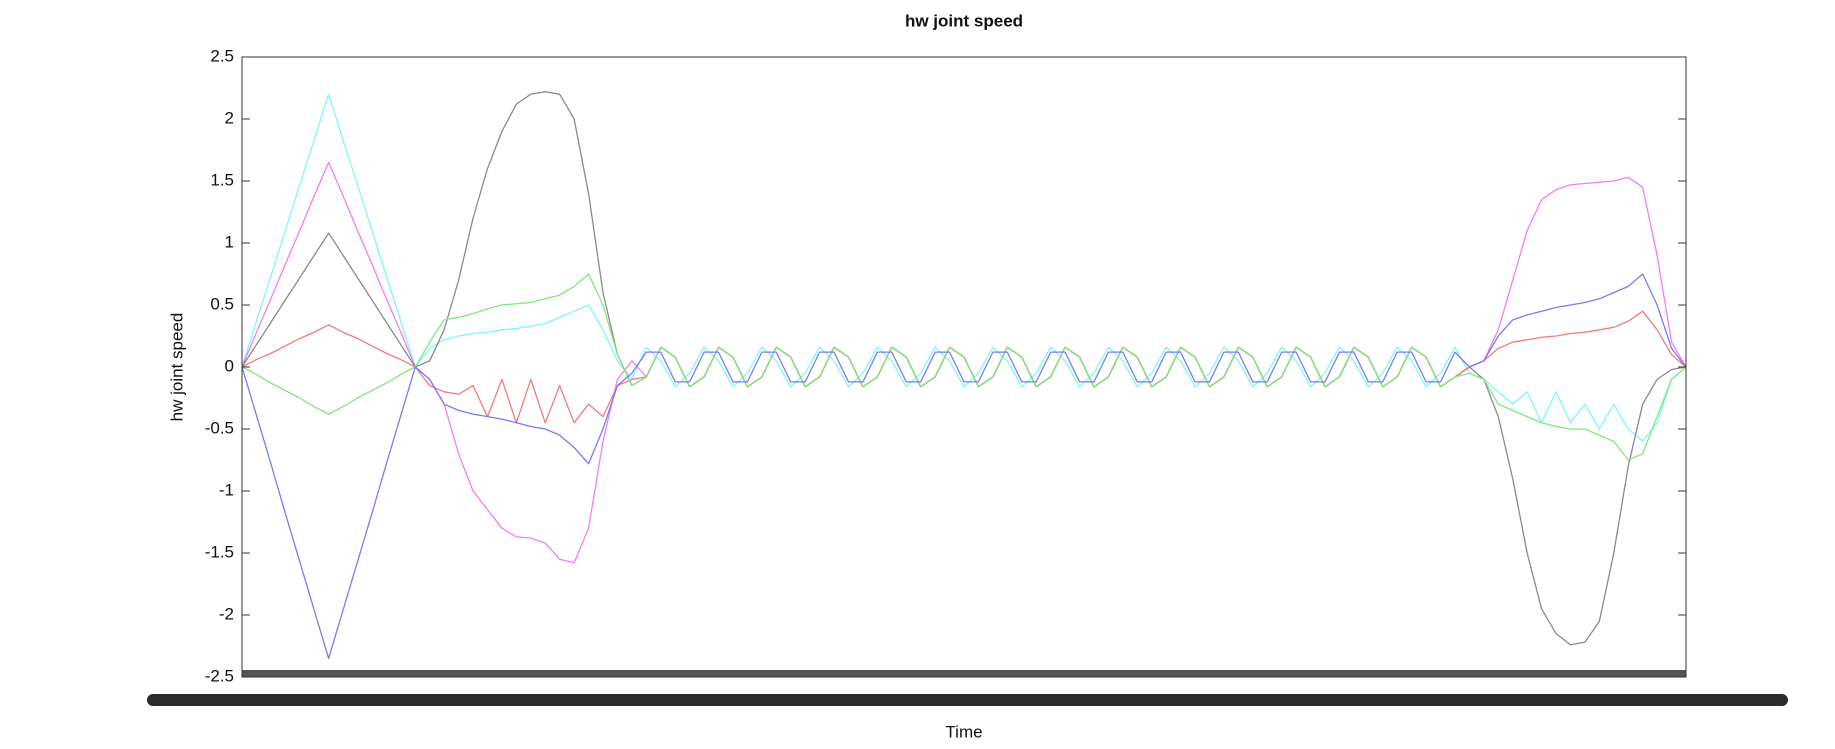  I want to click on x-axis-label: Time, so click(963, 731).